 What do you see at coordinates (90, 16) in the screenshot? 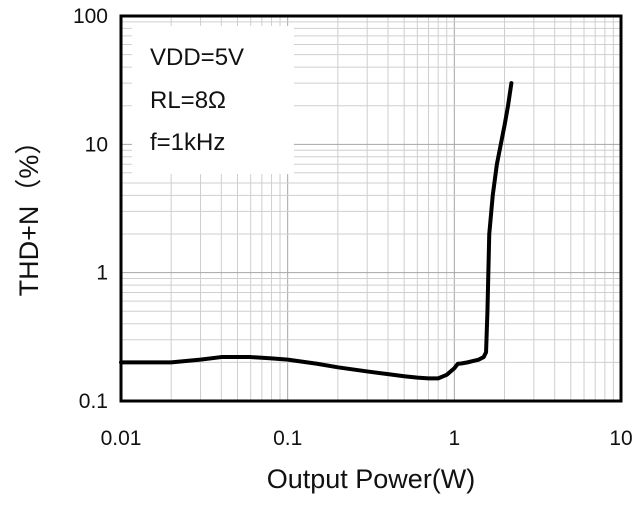
I see `y-tick-label: 100` at bounding box center [90, 16].